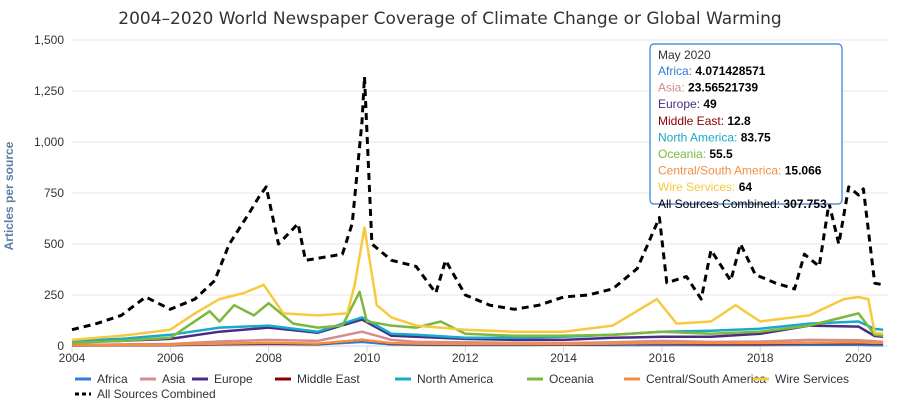 The width and height of the screenshot is (900, 408). I want to click on tooltip-item: All Sources Combined: 307.753, so click(742, 204).